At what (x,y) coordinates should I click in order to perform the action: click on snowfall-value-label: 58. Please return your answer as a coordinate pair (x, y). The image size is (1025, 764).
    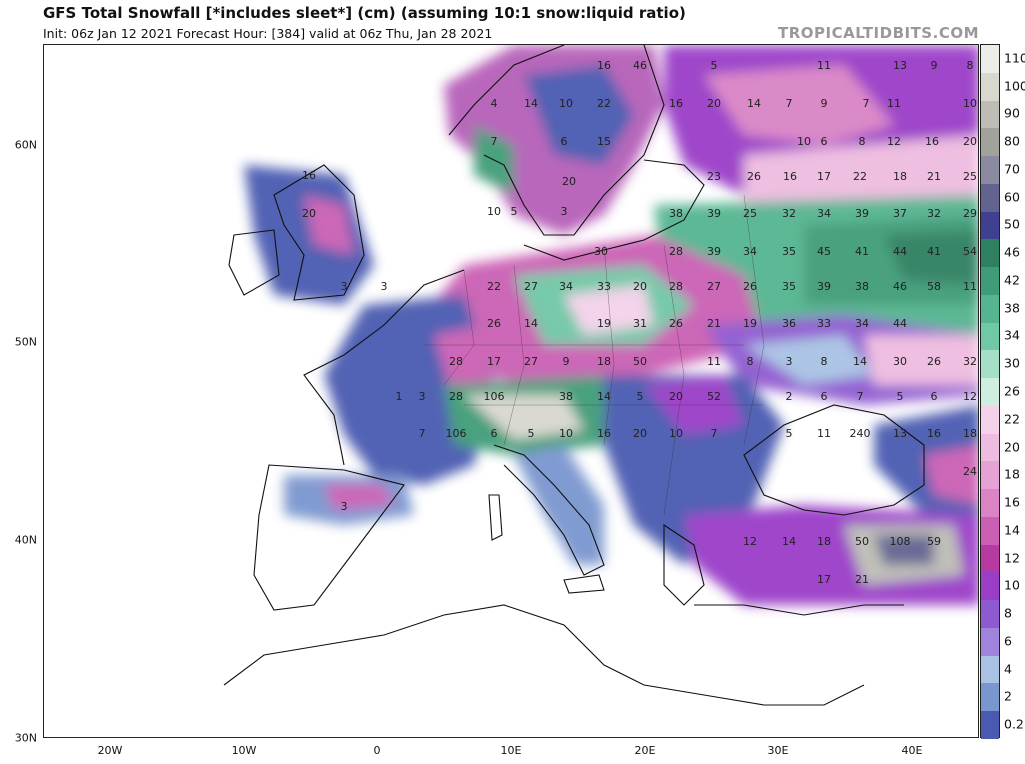
    Looking at the image, I should click on (934, 286).